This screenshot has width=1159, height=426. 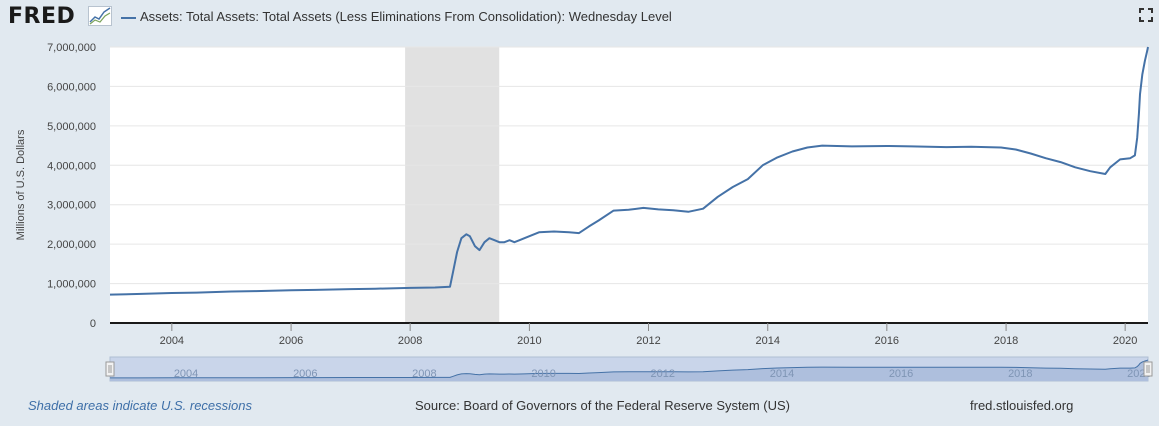 What do you see at coordinates (410, 341) in the screenshot?
I see `x-tick-label: 2008` at bounding box center [410, 341].